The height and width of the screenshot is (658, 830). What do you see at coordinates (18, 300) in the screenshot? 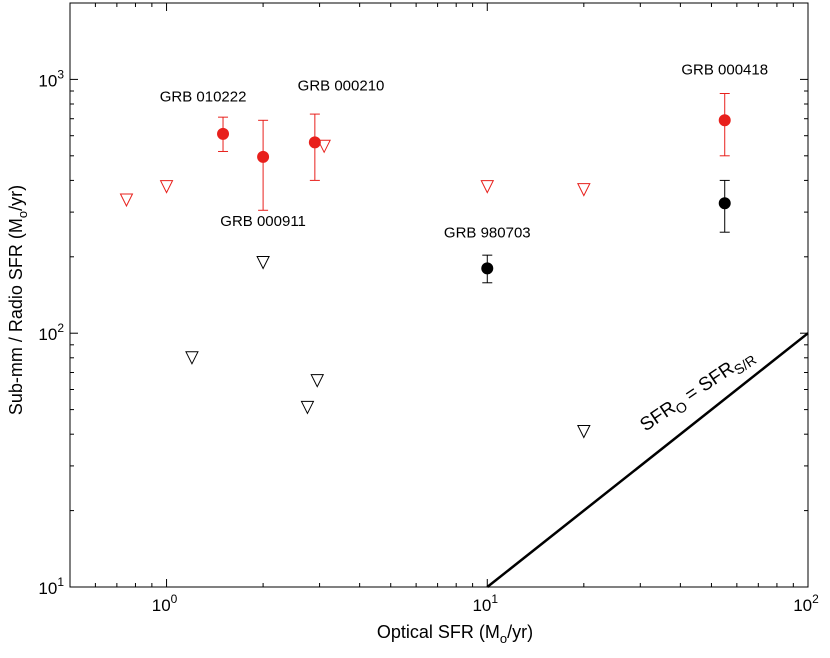
I see `y-axis-label: Sub-mm / Radio SFR (Mo/yr)` at bounding box center [18, 300].